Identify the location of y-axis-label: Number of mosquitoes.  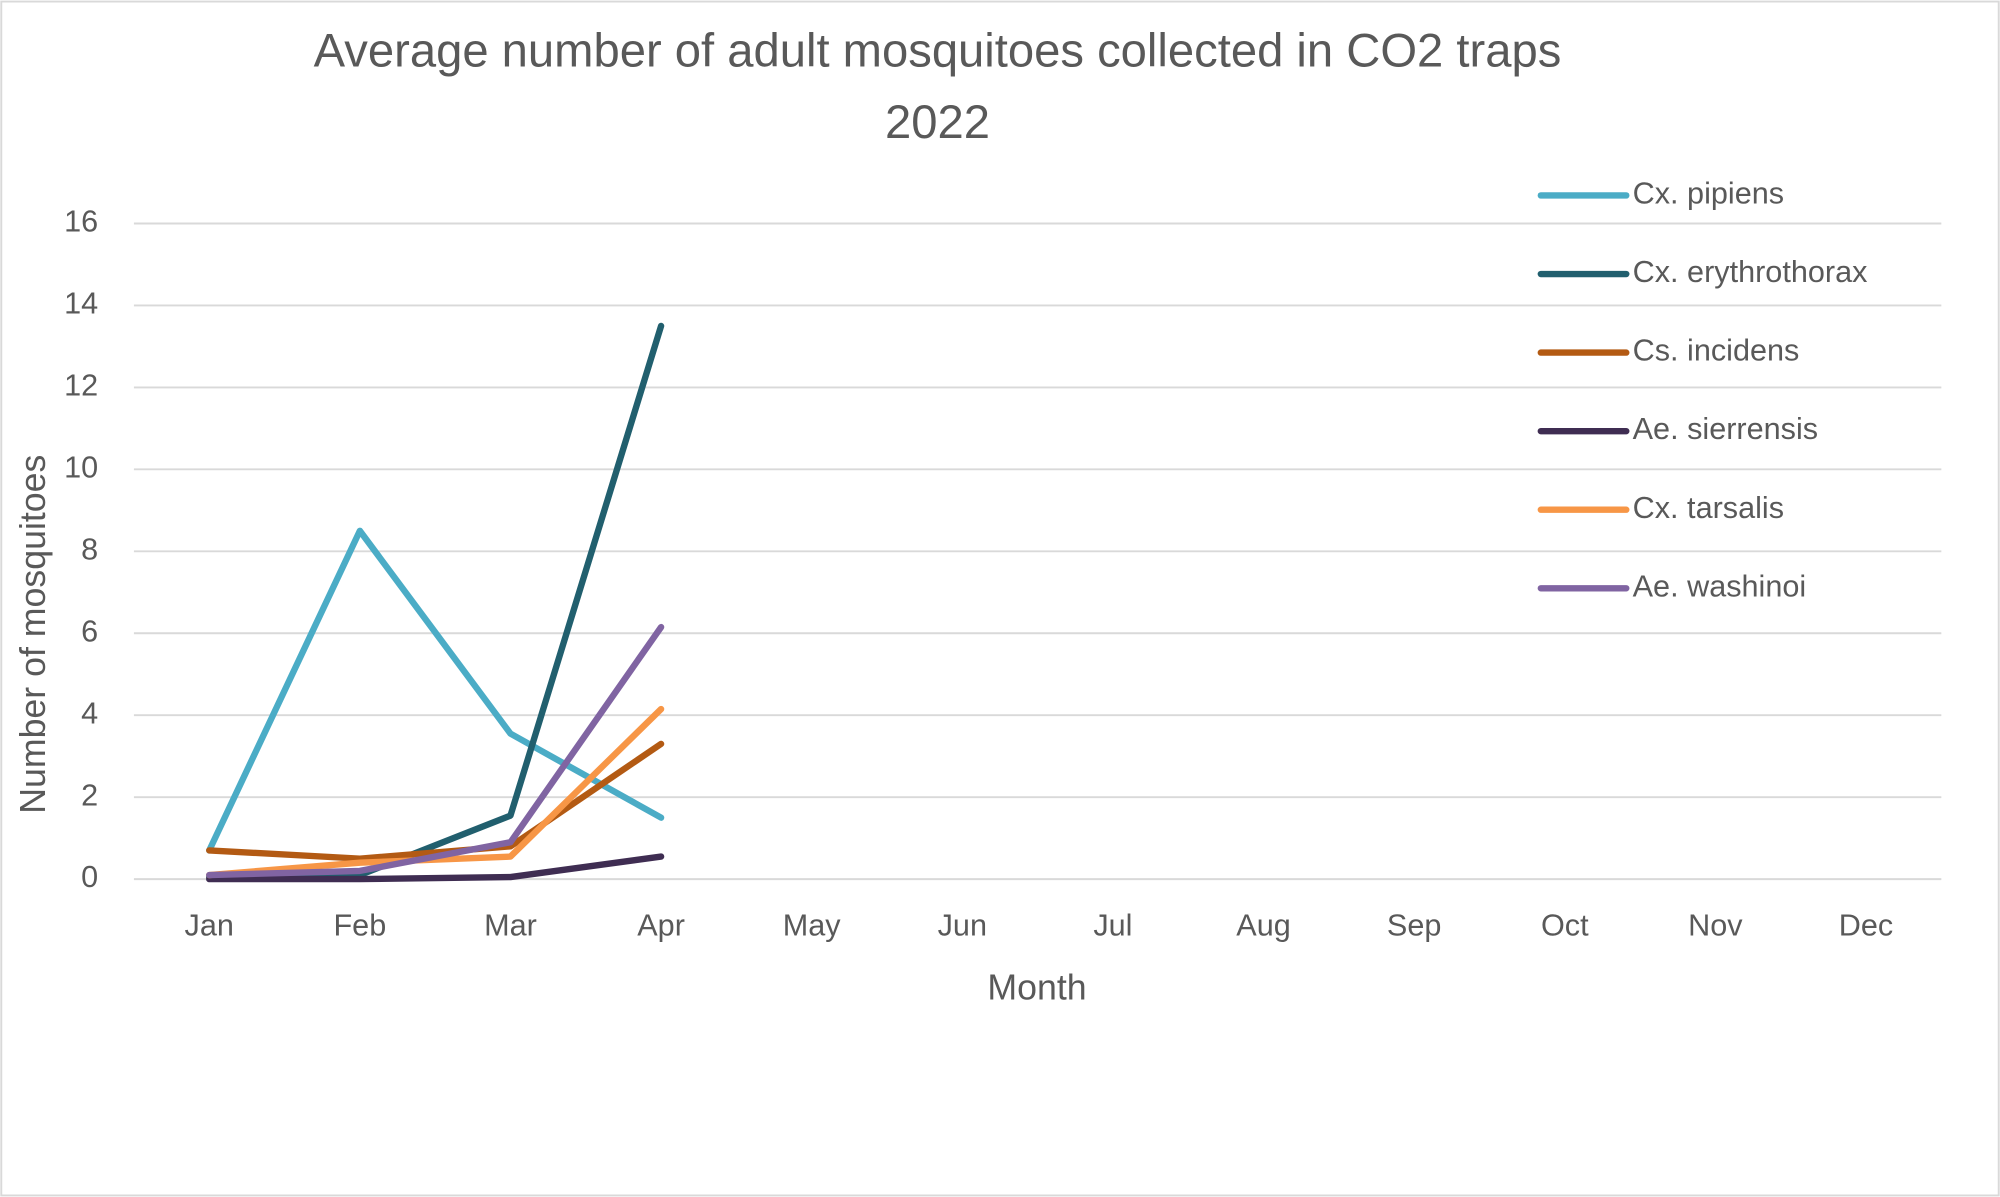
(33, 634).